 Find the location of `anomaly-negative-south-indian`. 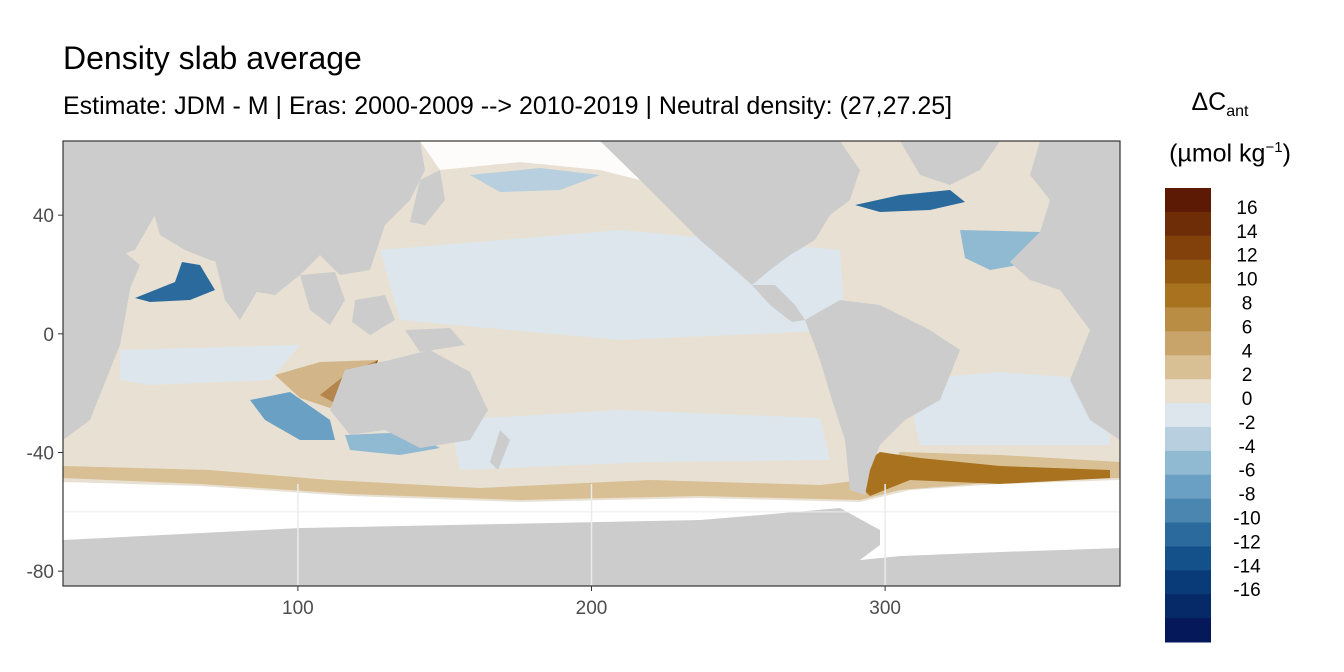

anomaly-negative-south-indian is located at coordinates (292, 416).